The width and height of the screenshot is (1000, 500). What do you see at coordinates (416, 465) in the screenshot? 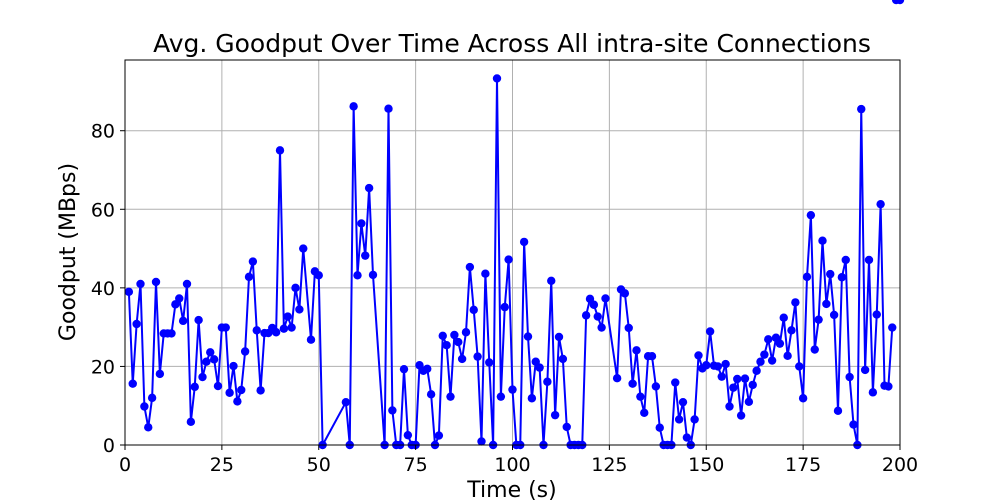
I see `x-tick-label: 75` at bounding box center [416, 465].